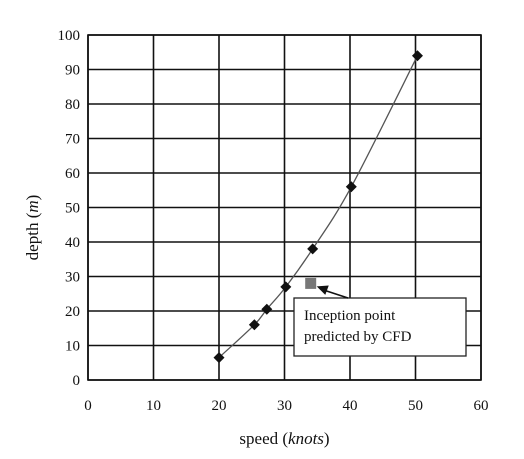 The image size is (524, 459). Describe the element at coordinates (72, 140) in the screenshot. I see `y-tick-label: 70` at that location.